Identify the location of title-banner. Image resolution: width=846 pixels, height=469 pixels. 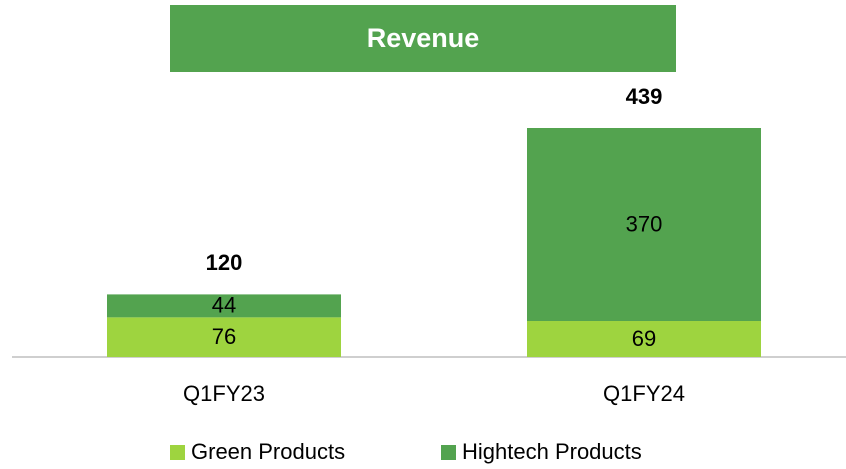
(423, 38).